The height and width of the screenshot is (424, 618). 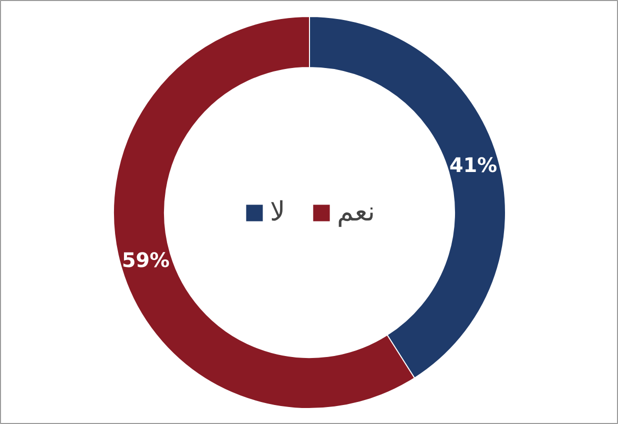 I want to click on legend-label: لا, so click(x=278, y=212).